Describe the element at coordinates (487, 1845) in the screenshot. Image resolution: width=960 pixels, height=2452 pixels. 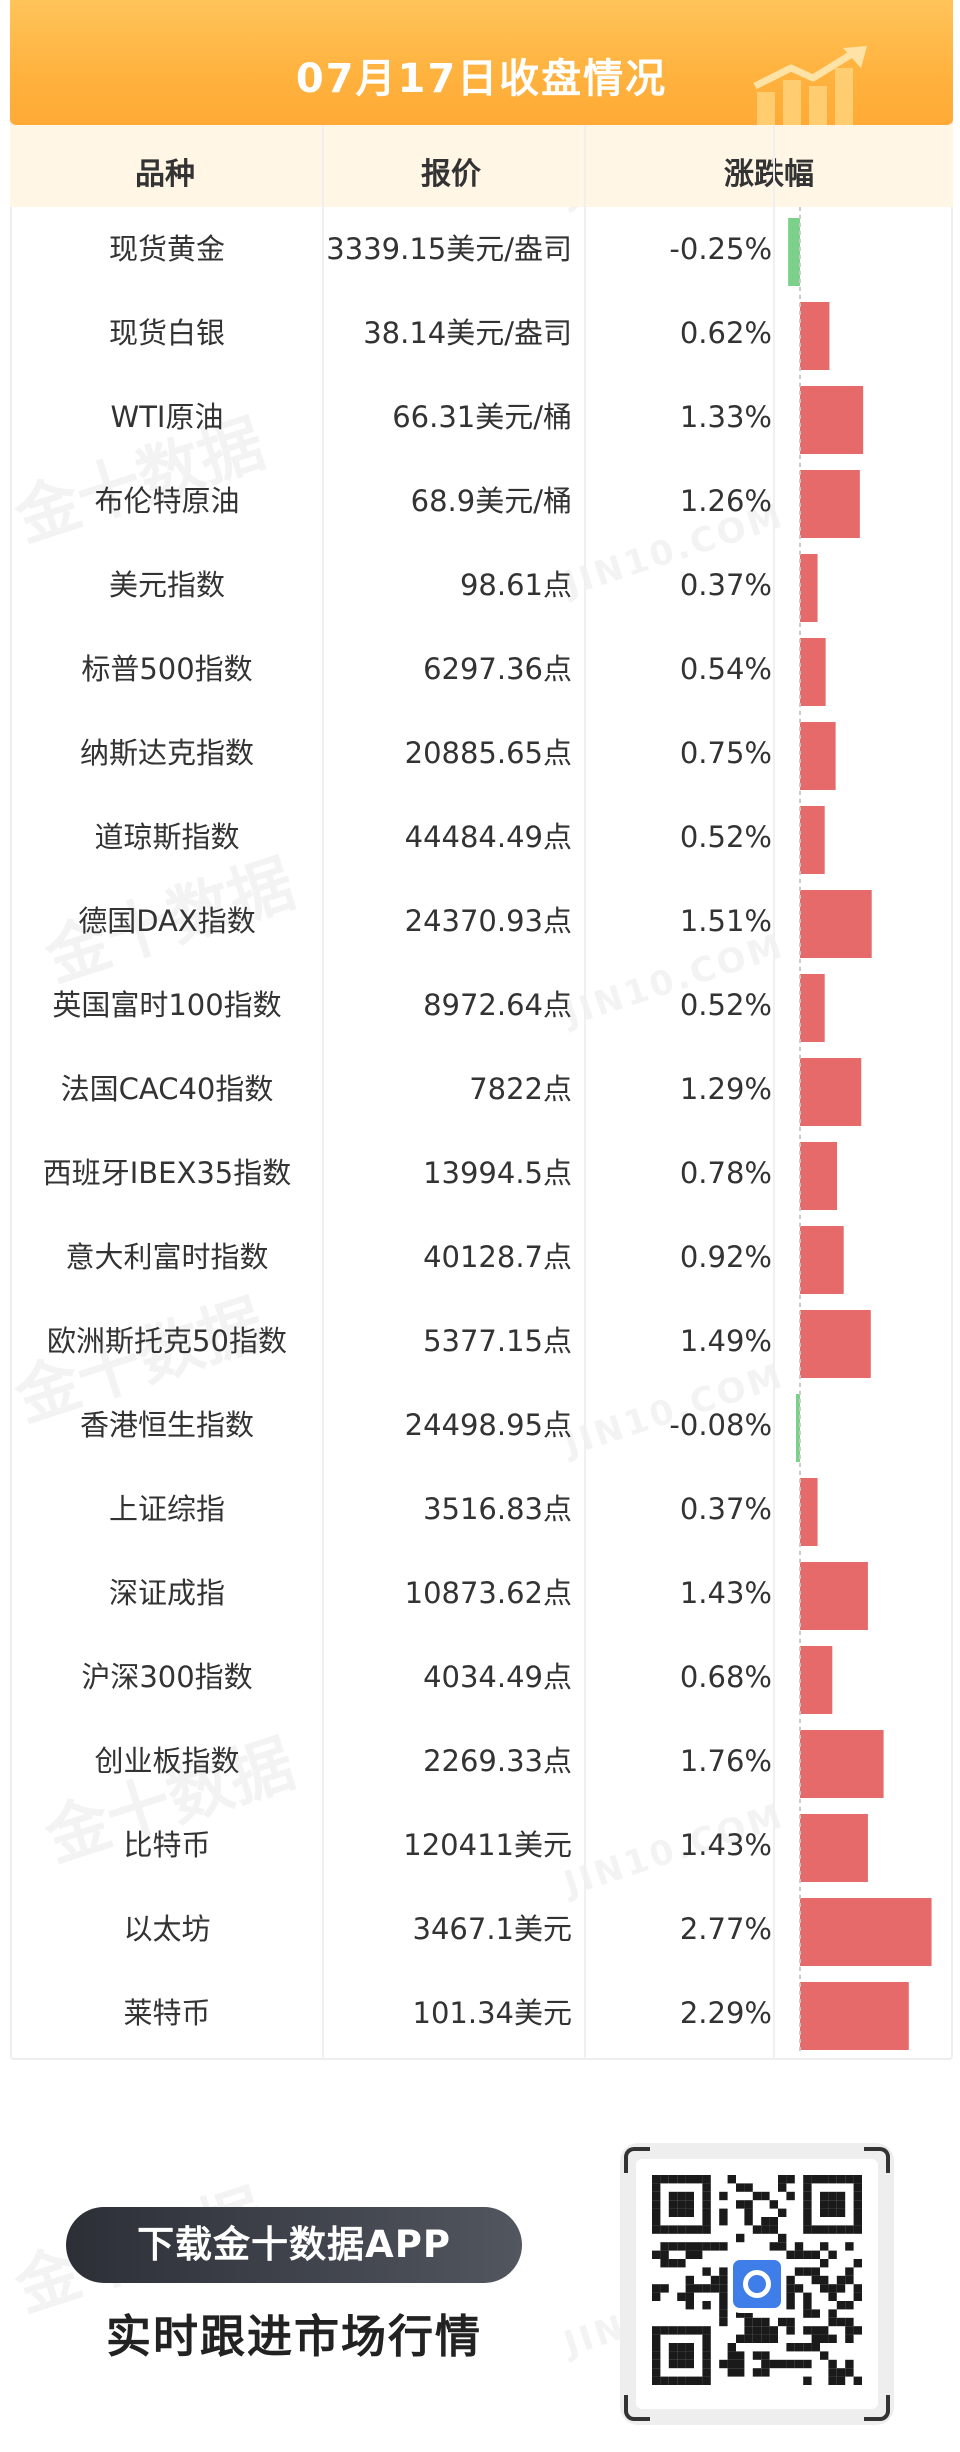
I see `instrument-price: 120411美元` at that location.